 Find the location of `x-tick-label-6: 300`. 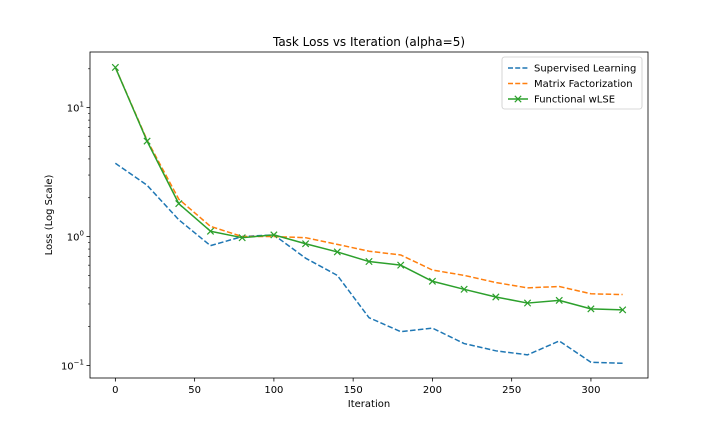

x-tick-label-6: 300 is located at coordinates (590, 390).